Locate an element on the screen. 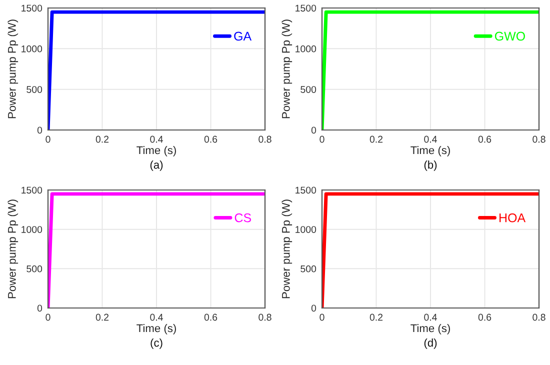 The width and height of the screenshot is (550, 365). text: (c) is located at coordinates (156, 343).